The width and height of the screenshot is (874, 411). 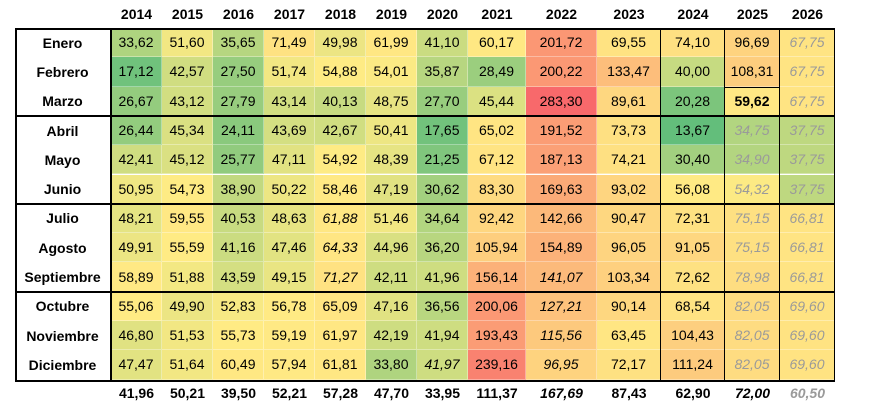 What do you see at coordinates (391, 277) in the screenshot?
I see `value-cell: 42,11` at bounding box center [391, 277].